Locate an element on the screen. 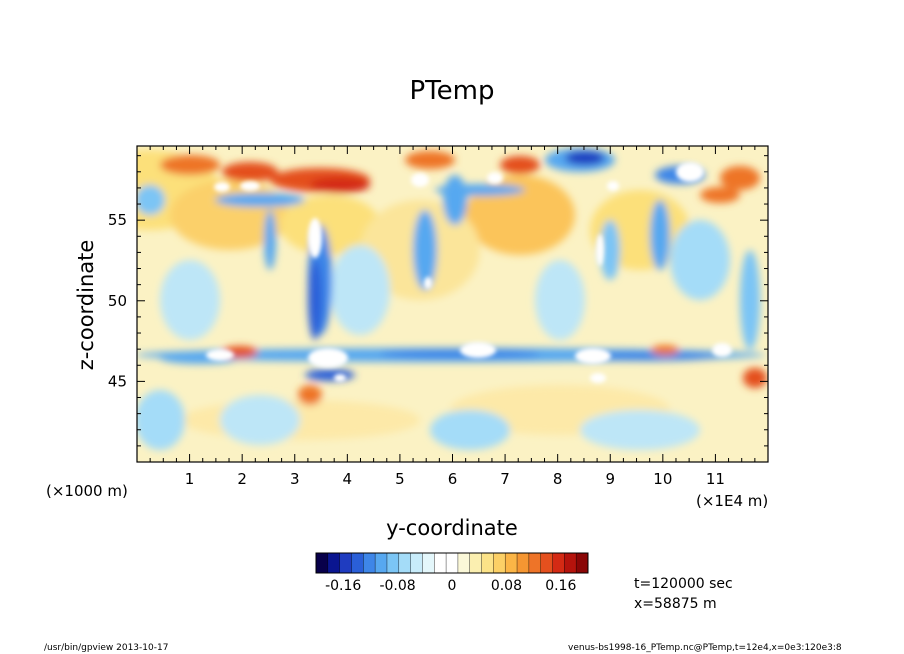  x-tick-label: 4 is located at coordinates (348, 479).